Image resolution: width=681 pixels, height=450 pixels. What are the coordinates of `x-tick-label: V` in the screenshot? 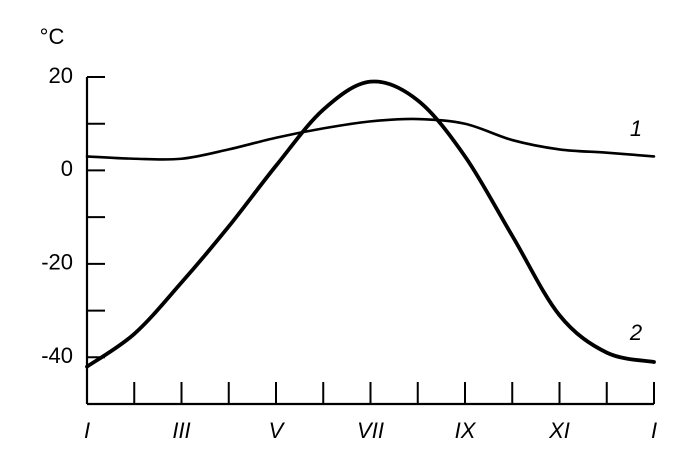 It's located at (277, 430).